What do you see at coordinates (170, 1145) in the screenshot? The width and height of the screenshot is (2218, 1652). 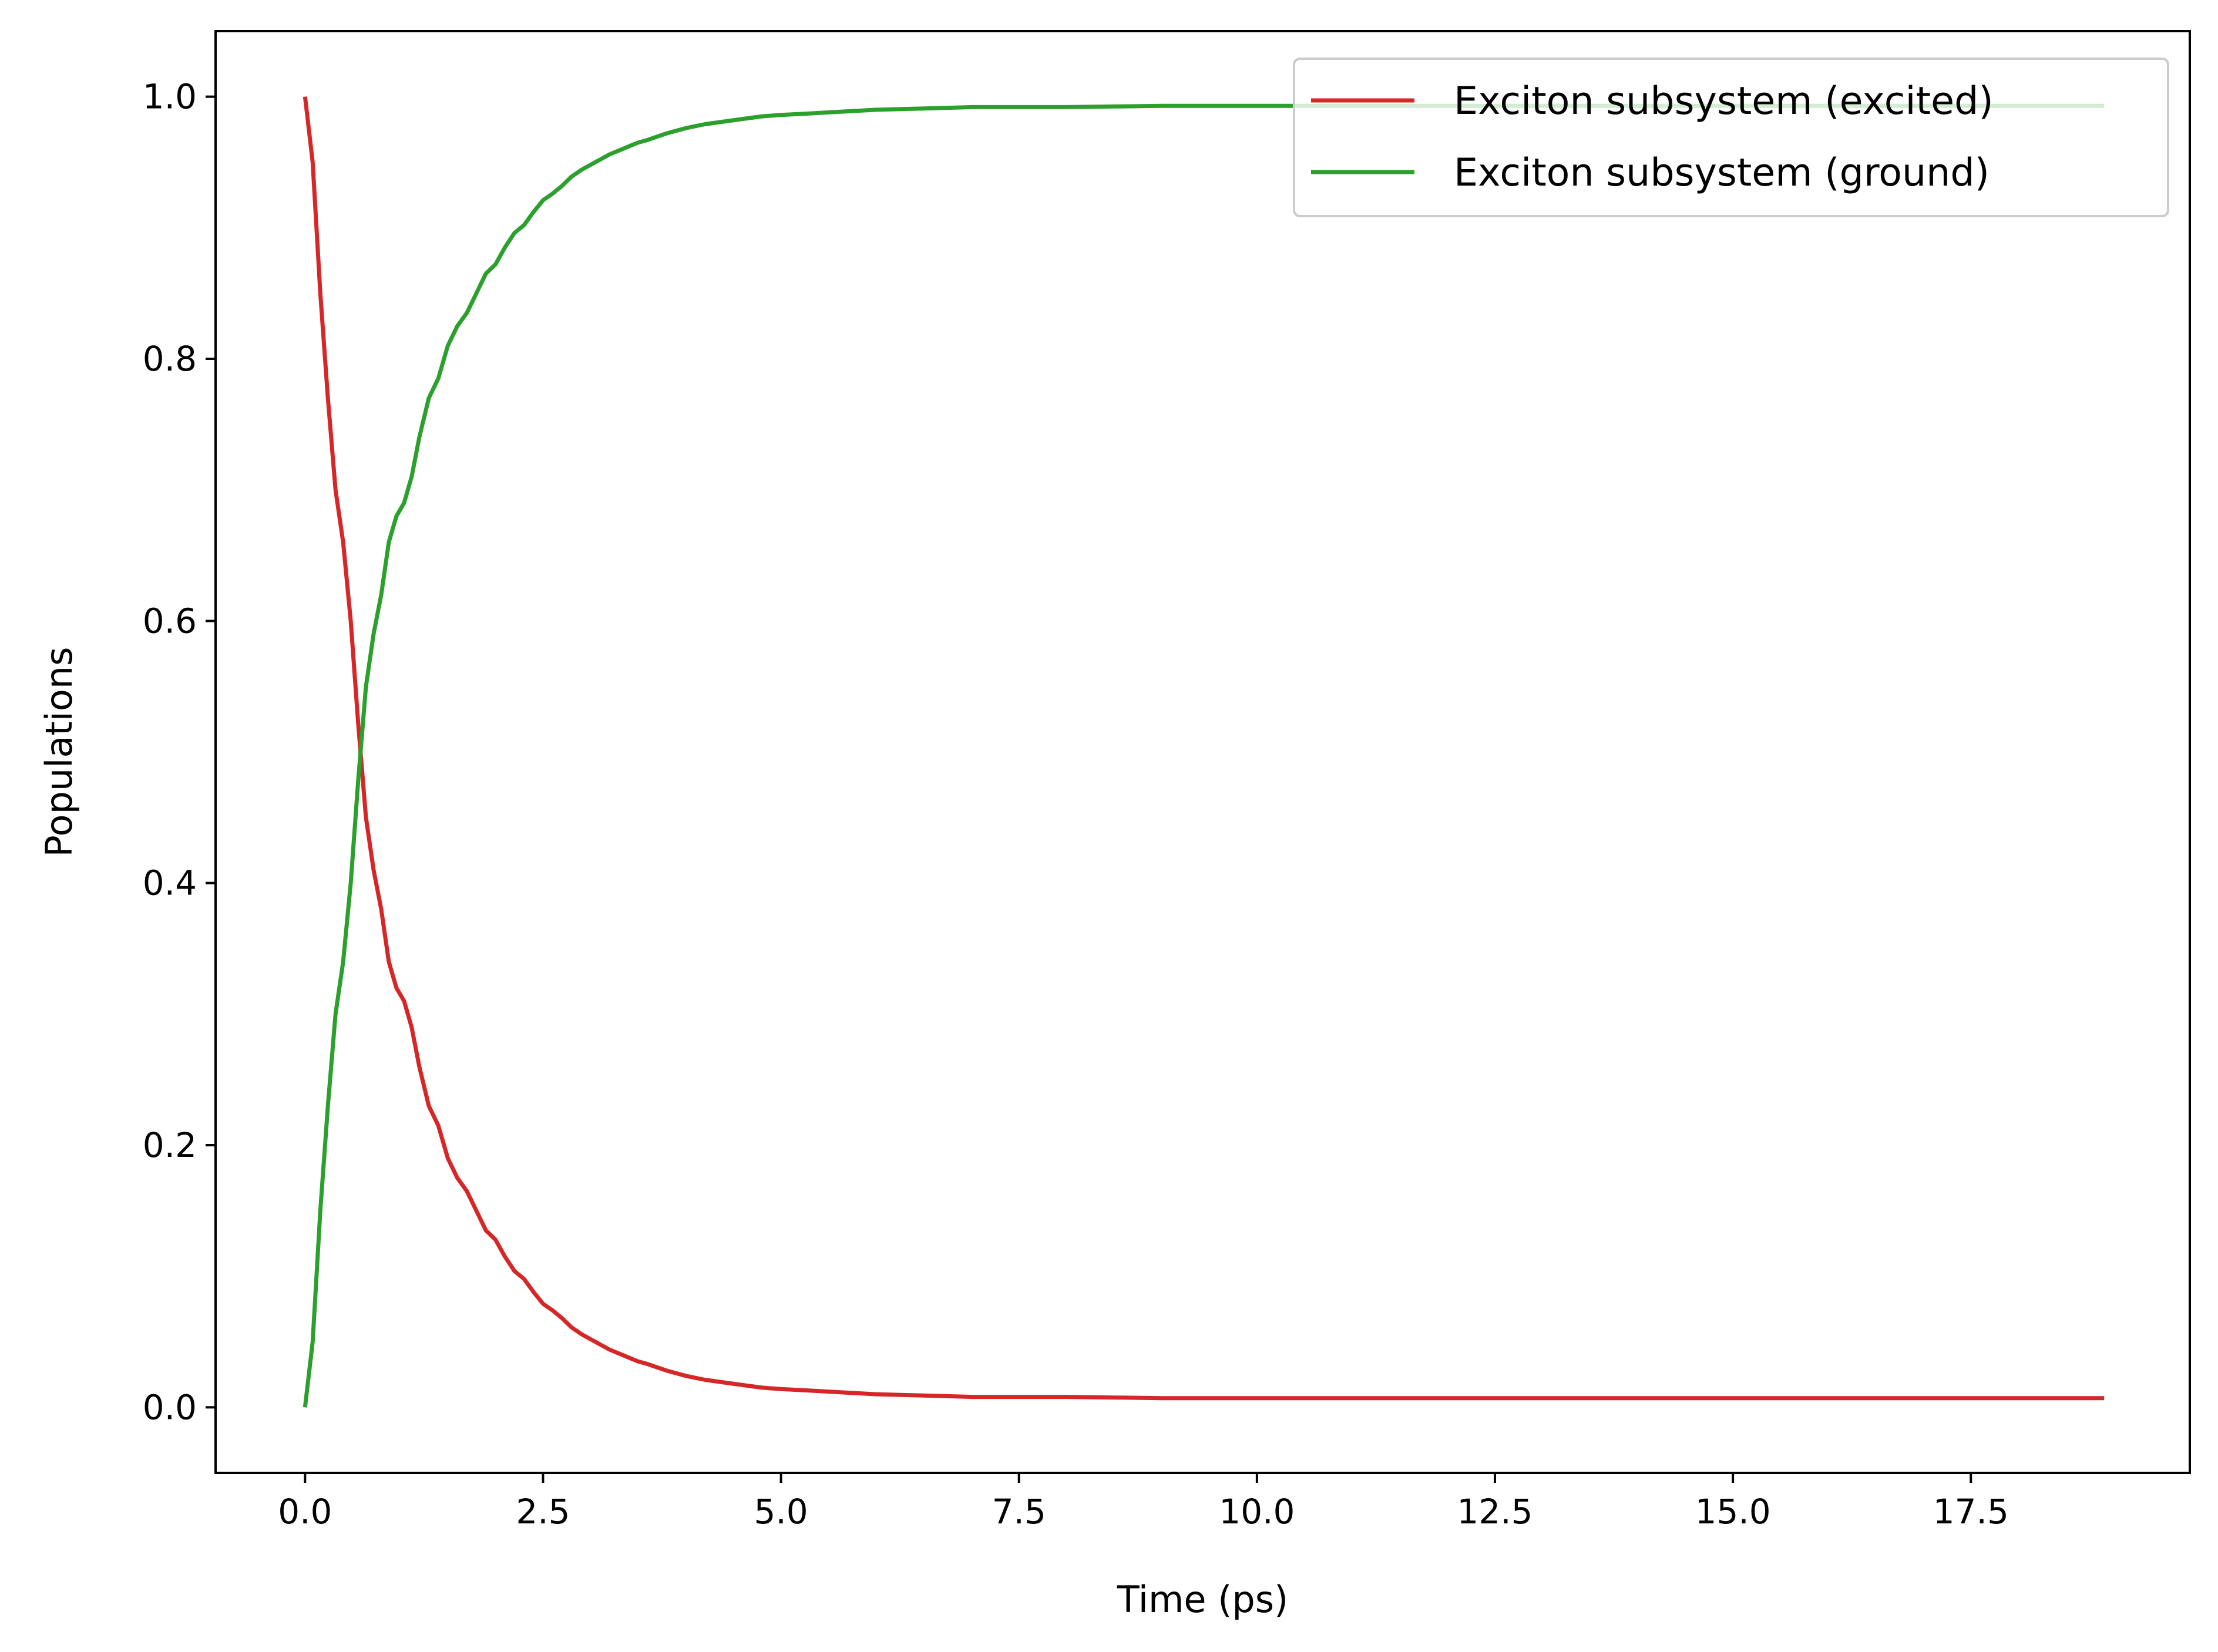 I see `y-tick-label: 0.2` at bounding box center [170, 1145].